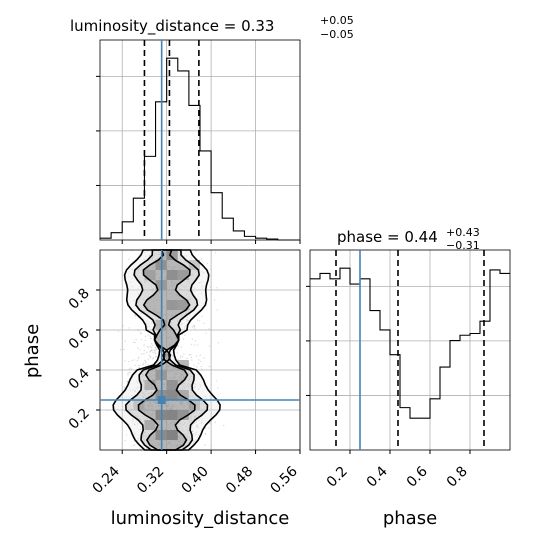 This screenshot has height=550, width=550. Describe the element at coordinates (172, 385) in the screenshot. I see `density-cell` at that location.